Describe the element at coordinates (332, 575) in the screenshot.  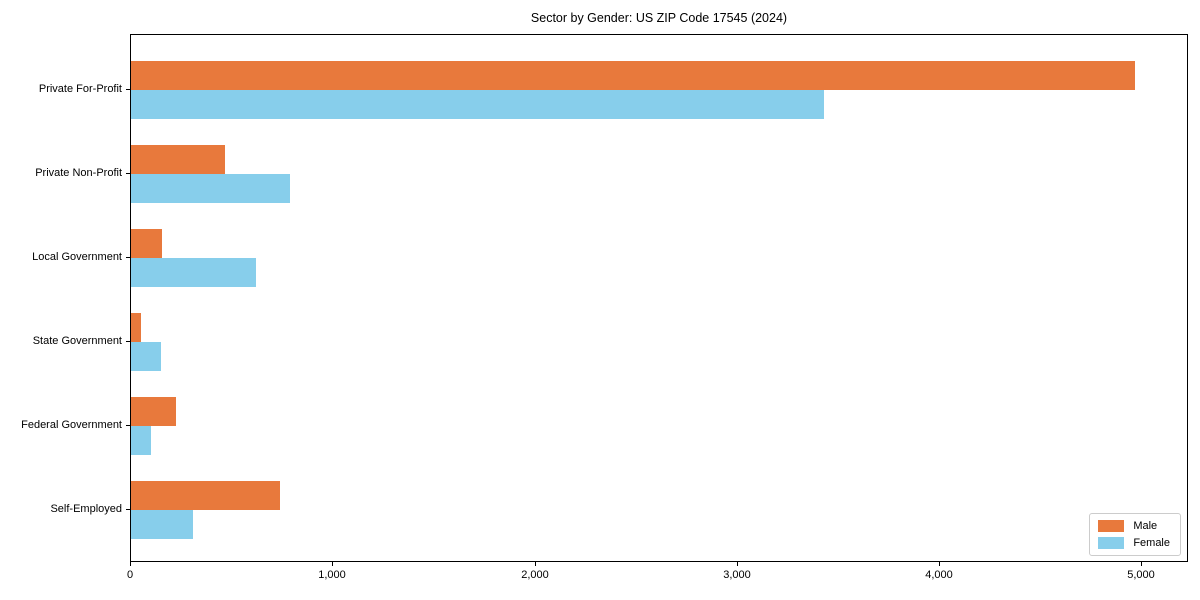
I see `x-axis-tick-label: 1,000` at that location.